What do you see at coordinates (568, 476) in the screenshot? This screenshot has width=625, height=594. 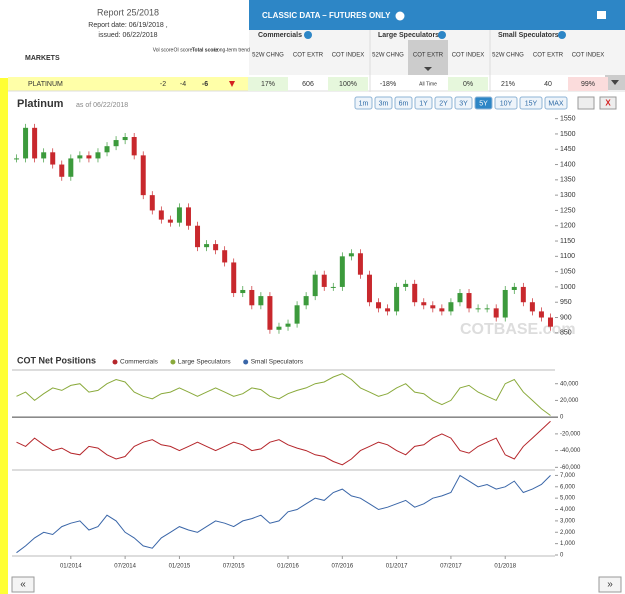 I see `y2-tick-label: 7,000` at bounding box center [568, 476].